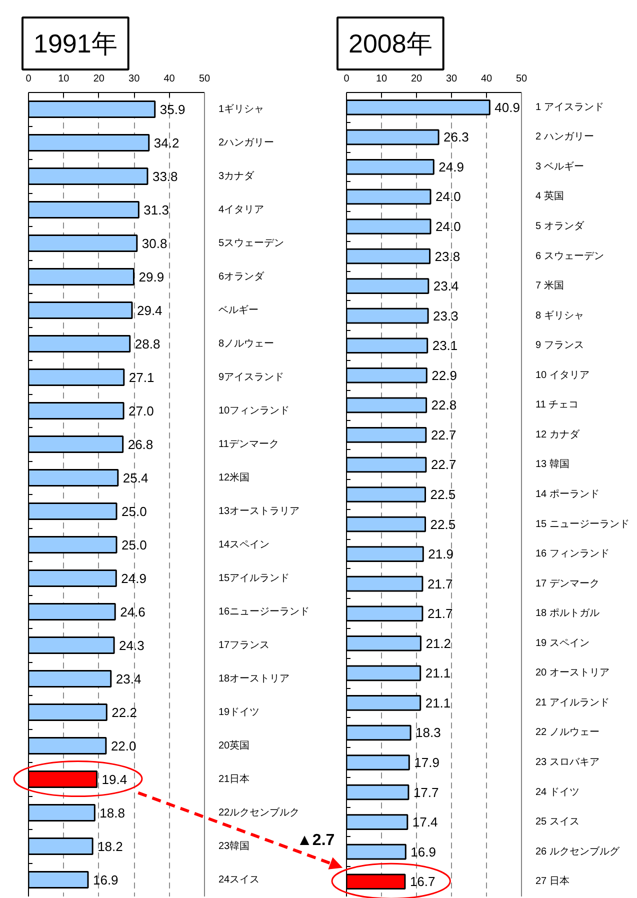 The image size is (637, 898). Describe the element at coordinates (425, 822) in the screenshot. I see `data-label: 17.4` at that location.